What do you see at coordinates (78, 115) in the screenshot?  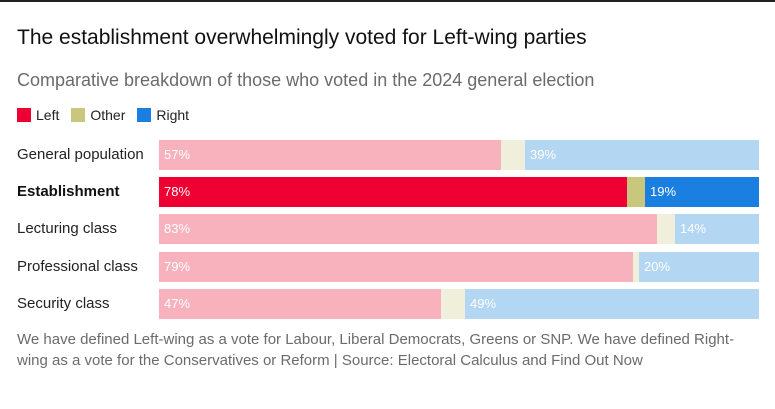 I see `legend-swatch-other` at bounding box center [78, 115].